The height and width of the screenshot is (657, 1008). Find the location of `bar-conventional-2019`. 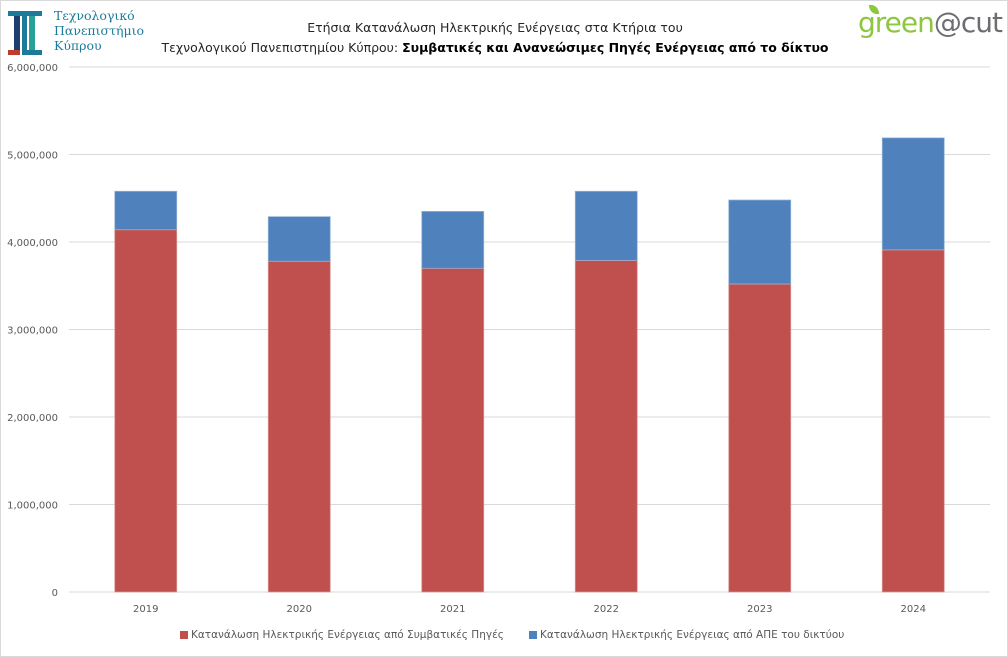

bar-conventional-2019 is located at coordinates (146, 411).